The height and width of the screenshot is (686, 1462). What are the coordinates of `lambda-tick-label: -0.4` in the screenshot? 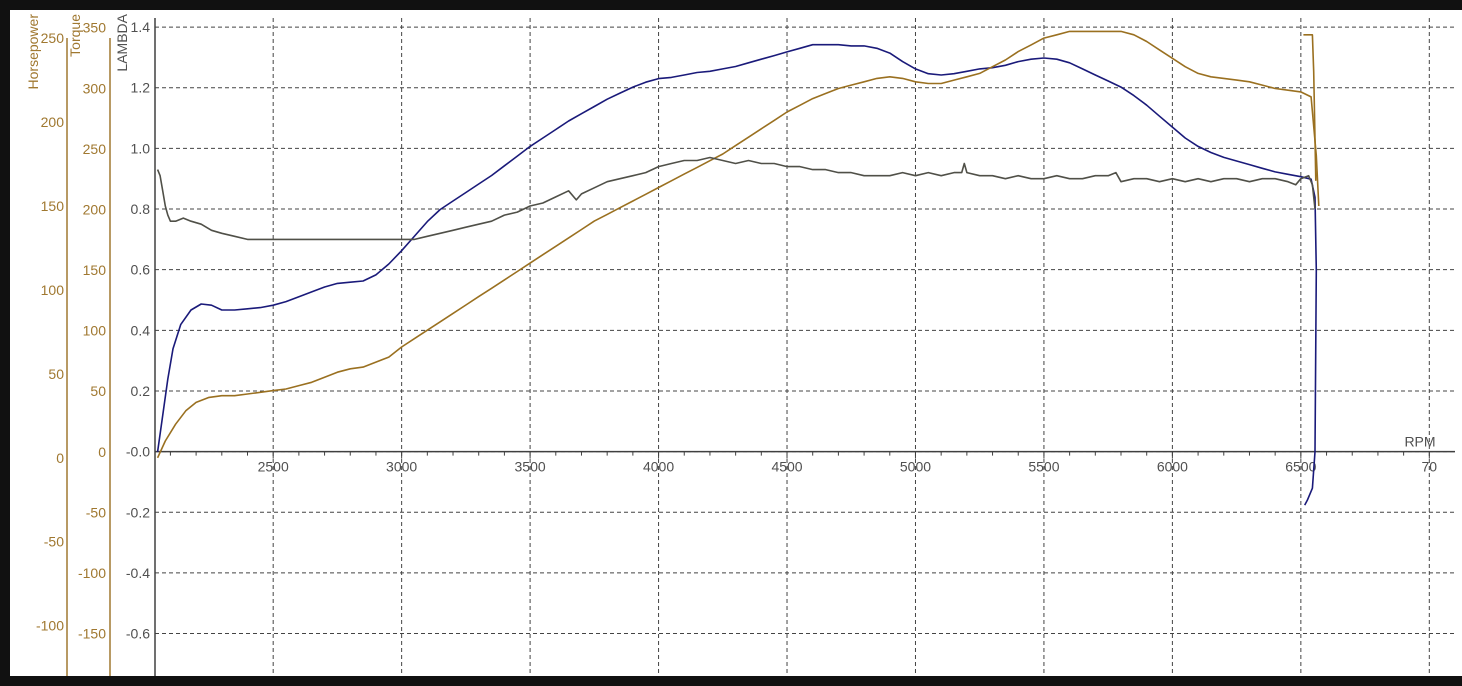 It's located at (138, 573).